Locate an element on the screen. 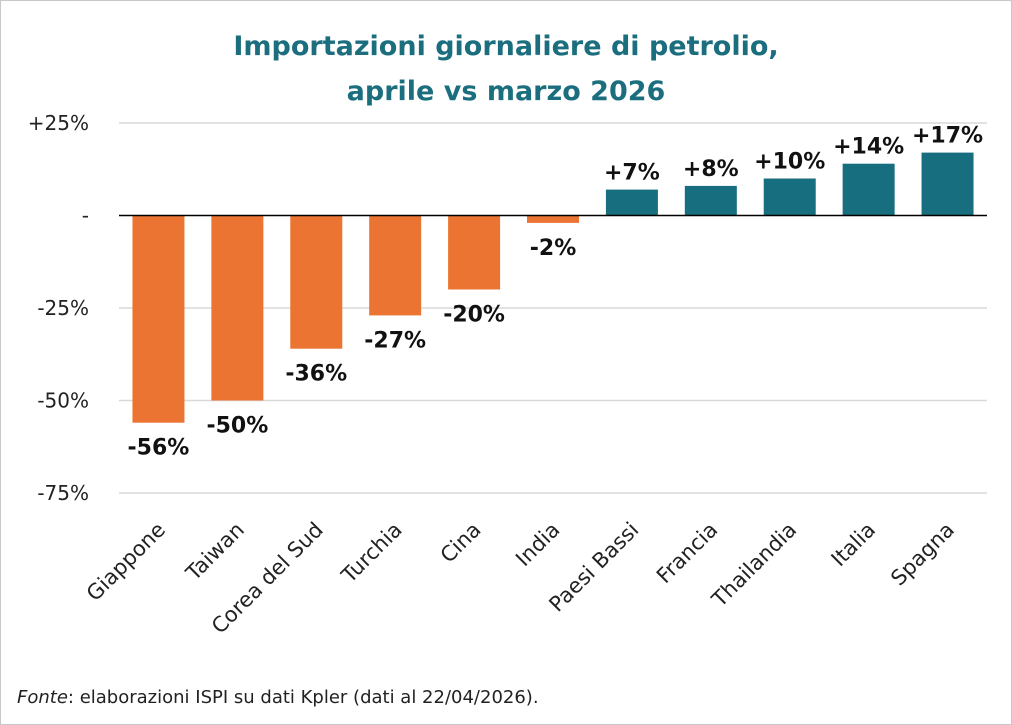 This screenshot has height=725, width=1012. bar-thailandia is located at coordinates (789, 197).